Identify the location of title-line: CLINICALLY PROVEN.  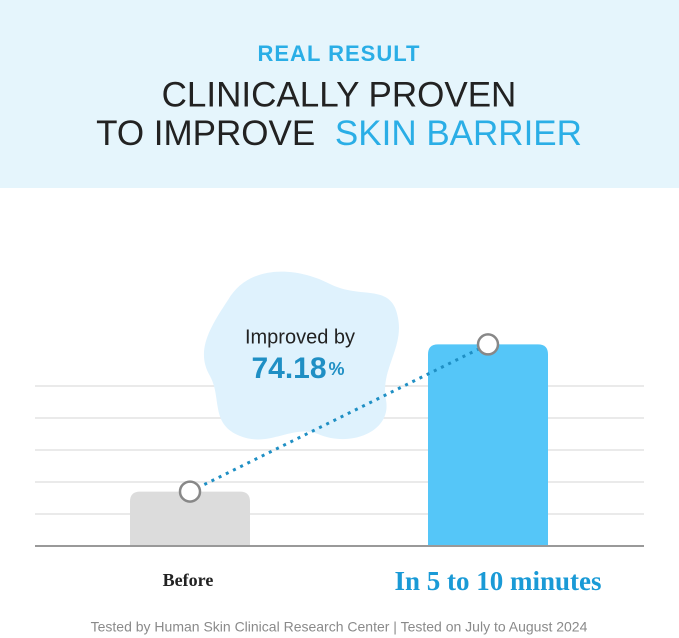
(339, 94).